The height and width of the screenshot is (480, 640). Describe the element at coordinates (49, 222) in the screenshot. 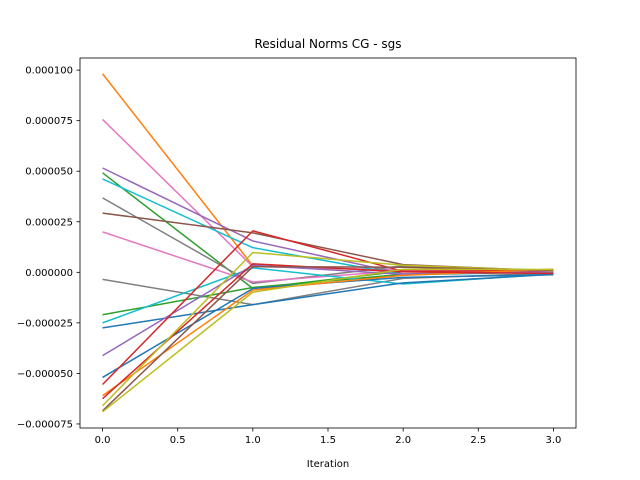

I see `y-tick-label: 0.000025` at that location.